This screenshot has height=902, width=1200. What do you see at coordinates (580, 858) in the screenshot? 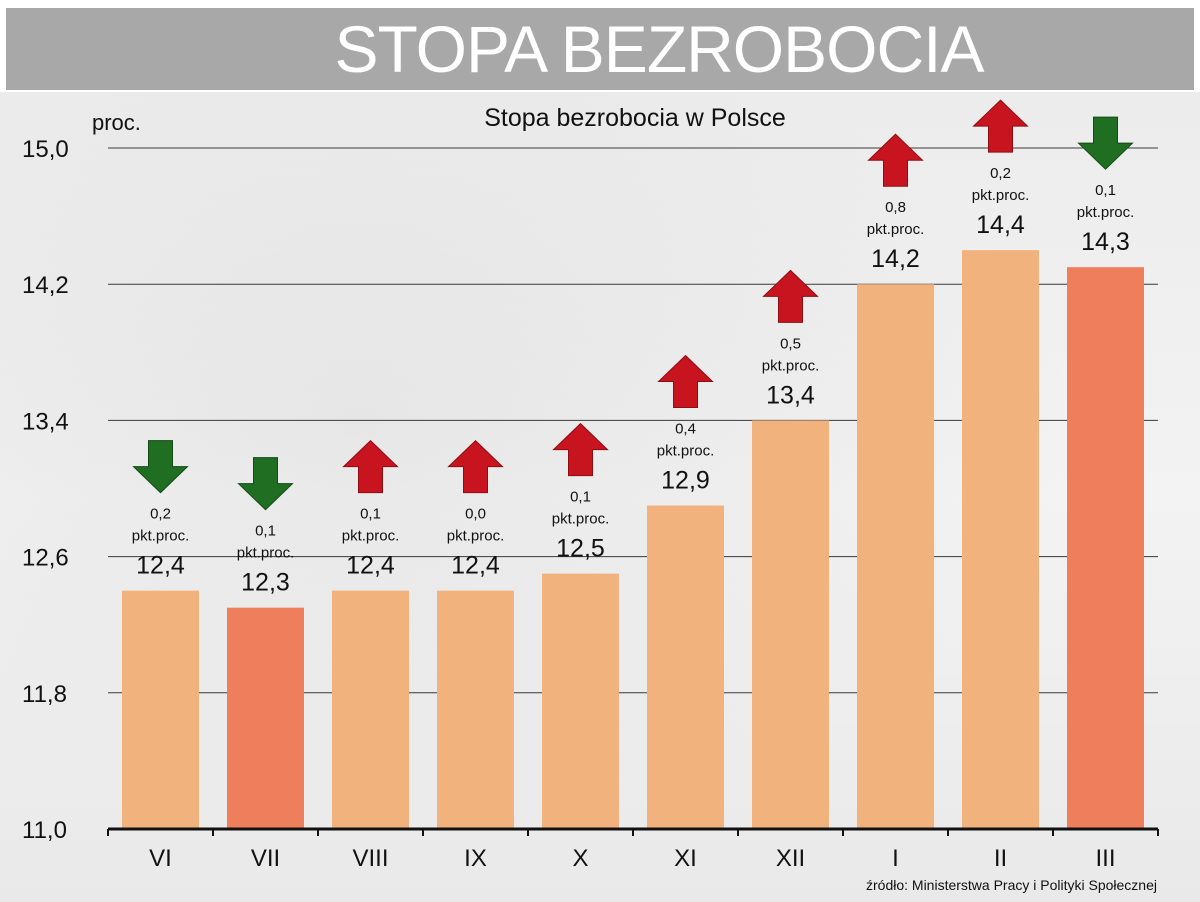
I see `x-tick-label: X` at bounding box center [580, 858].